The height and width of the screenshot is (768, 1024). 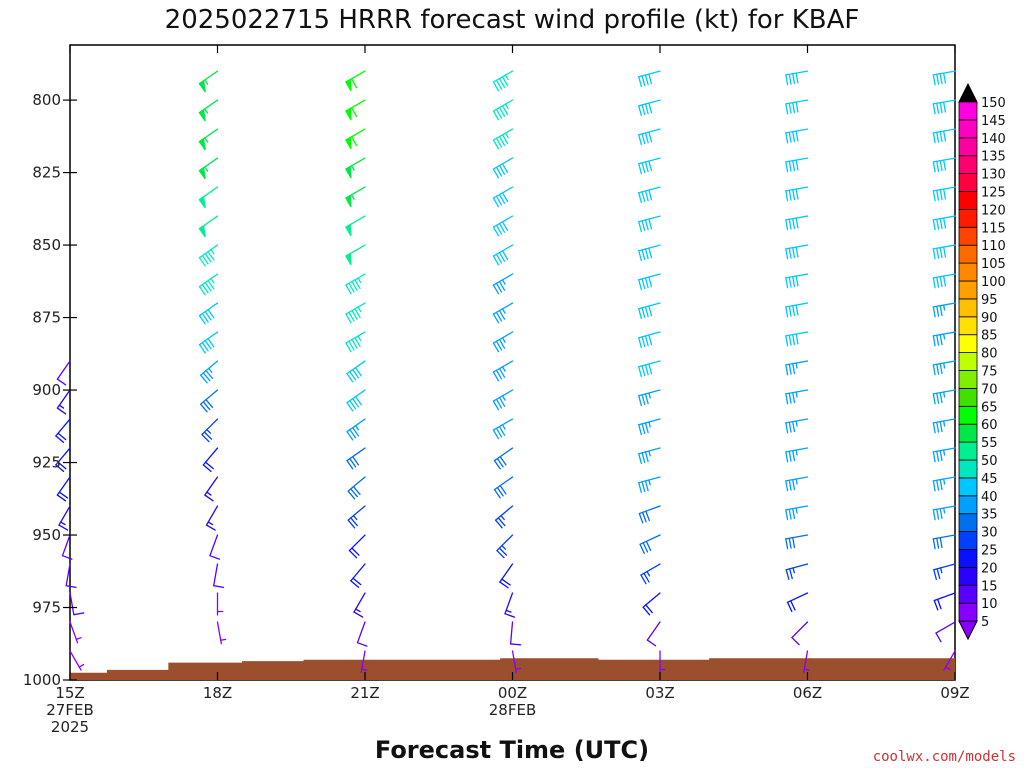 What do you see at coordinates (70, 727) in the screenshot?
I see `x-tick-label: 2025` at bounding box center [70, 727].